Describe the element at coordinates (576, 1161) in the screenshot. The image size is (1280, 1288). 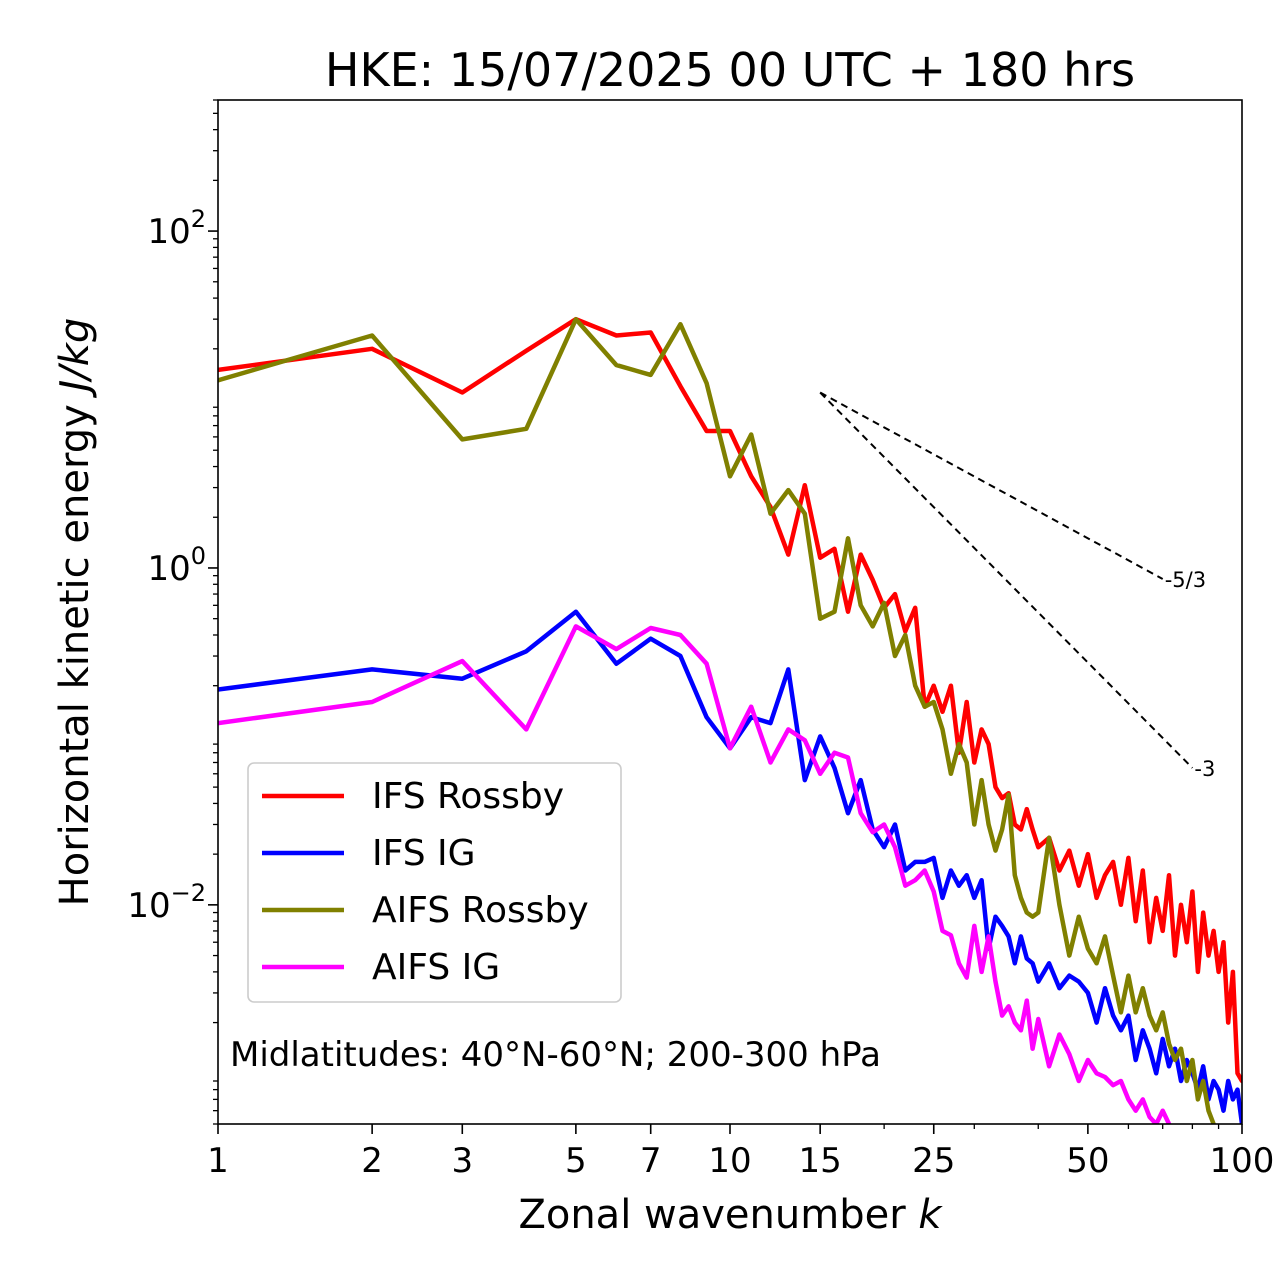
I see `x-tick-label: 5` at that location.